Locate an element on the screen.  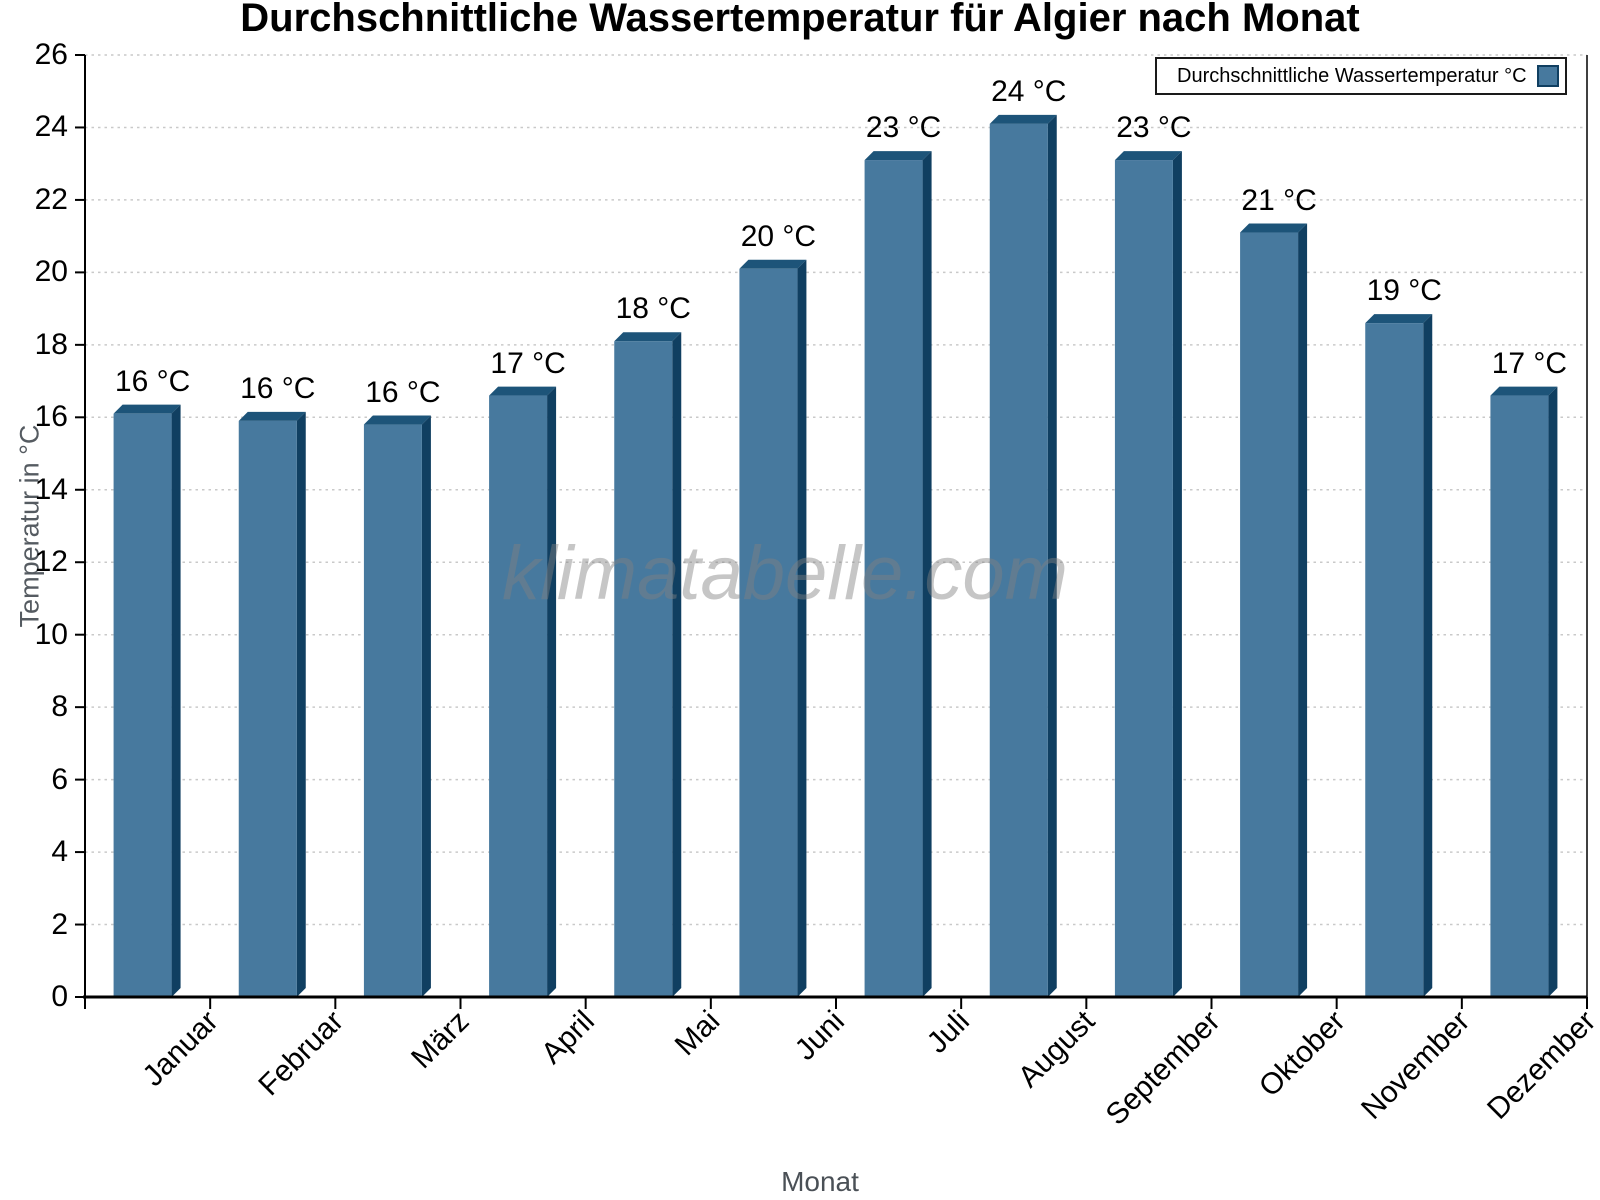
bar-top-mai is located at coordinates (648, 337).